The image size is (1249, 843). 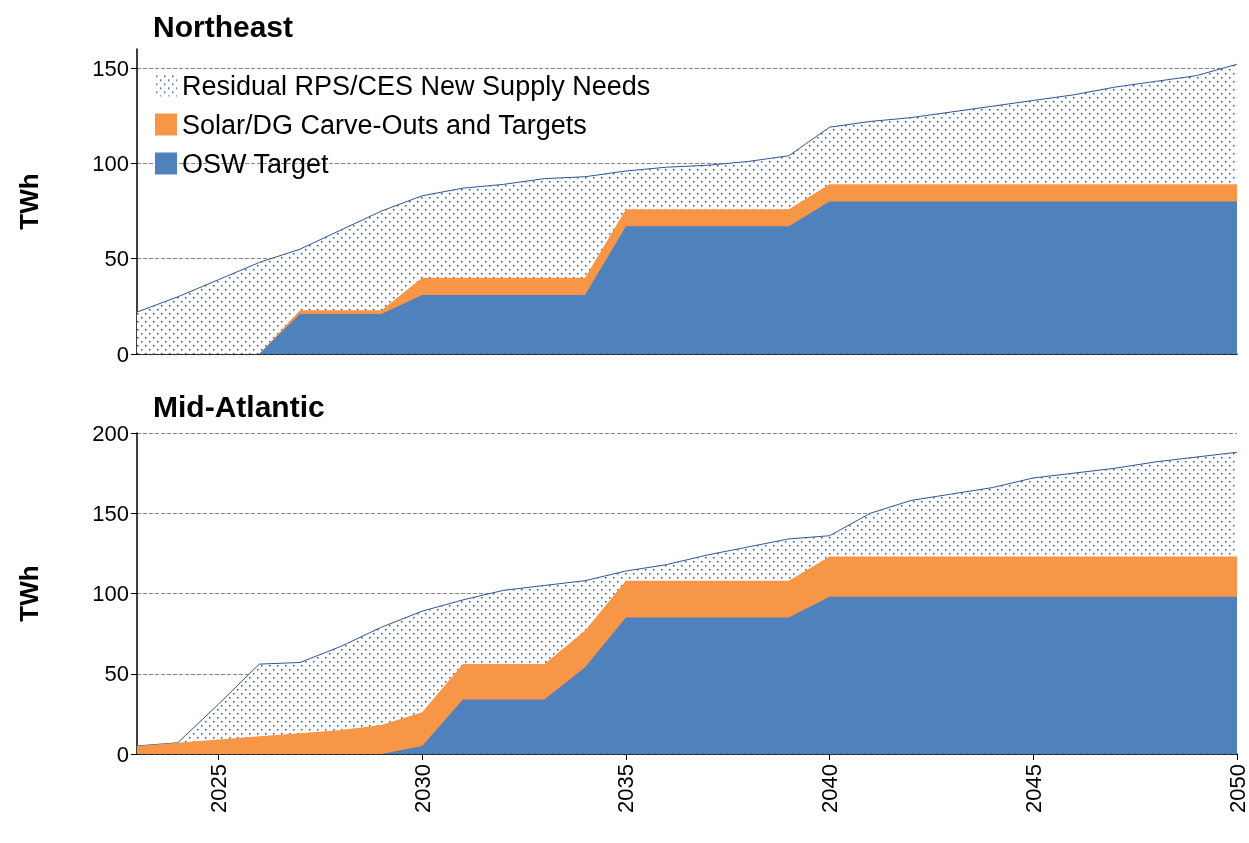 I want to click on legend-label: Residual RPS/CES New Supply Needs, so click(x=416, y=85).